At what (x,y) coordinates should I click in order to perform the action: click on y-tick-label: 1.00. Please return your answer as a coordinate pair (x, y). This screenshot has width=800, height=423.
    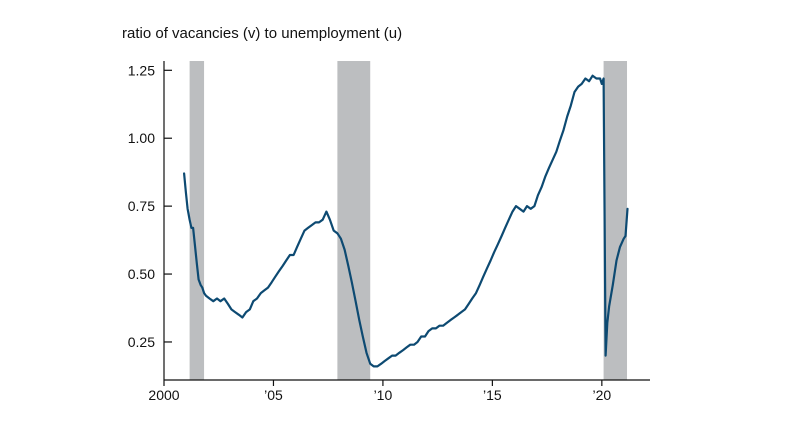
    Looking at the image, I should click on (141, 138).